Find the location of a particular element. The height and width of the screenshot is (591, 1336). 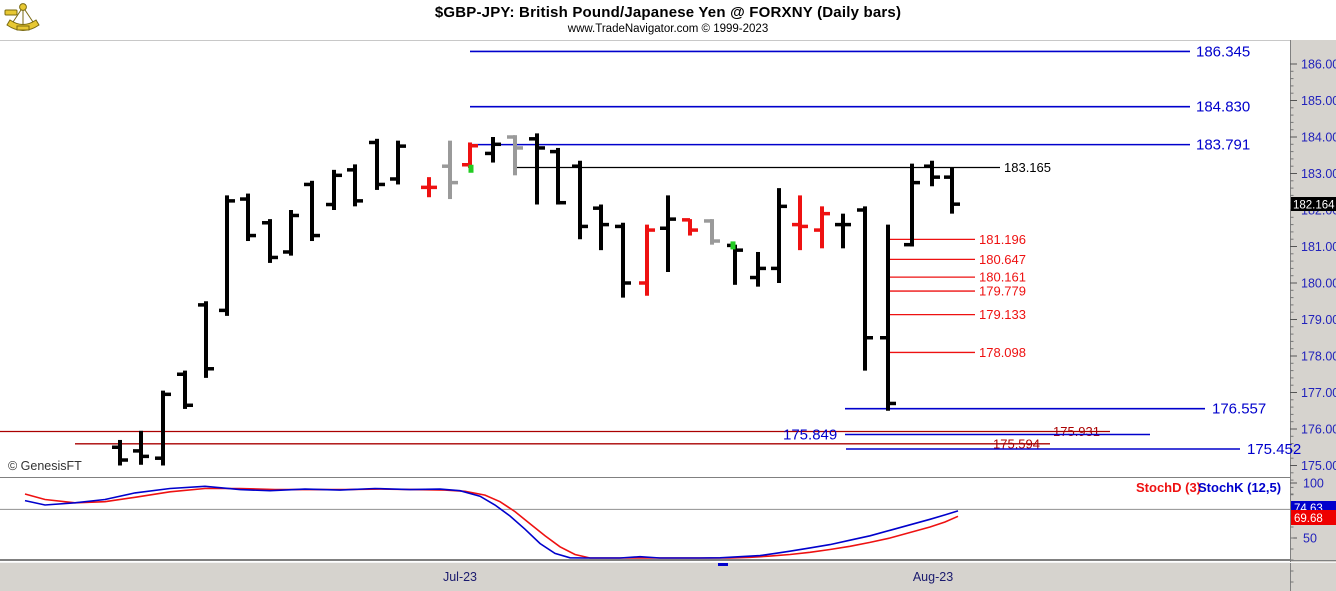

price-axis-label: 181.000 is located at coordinates (1318, 247).